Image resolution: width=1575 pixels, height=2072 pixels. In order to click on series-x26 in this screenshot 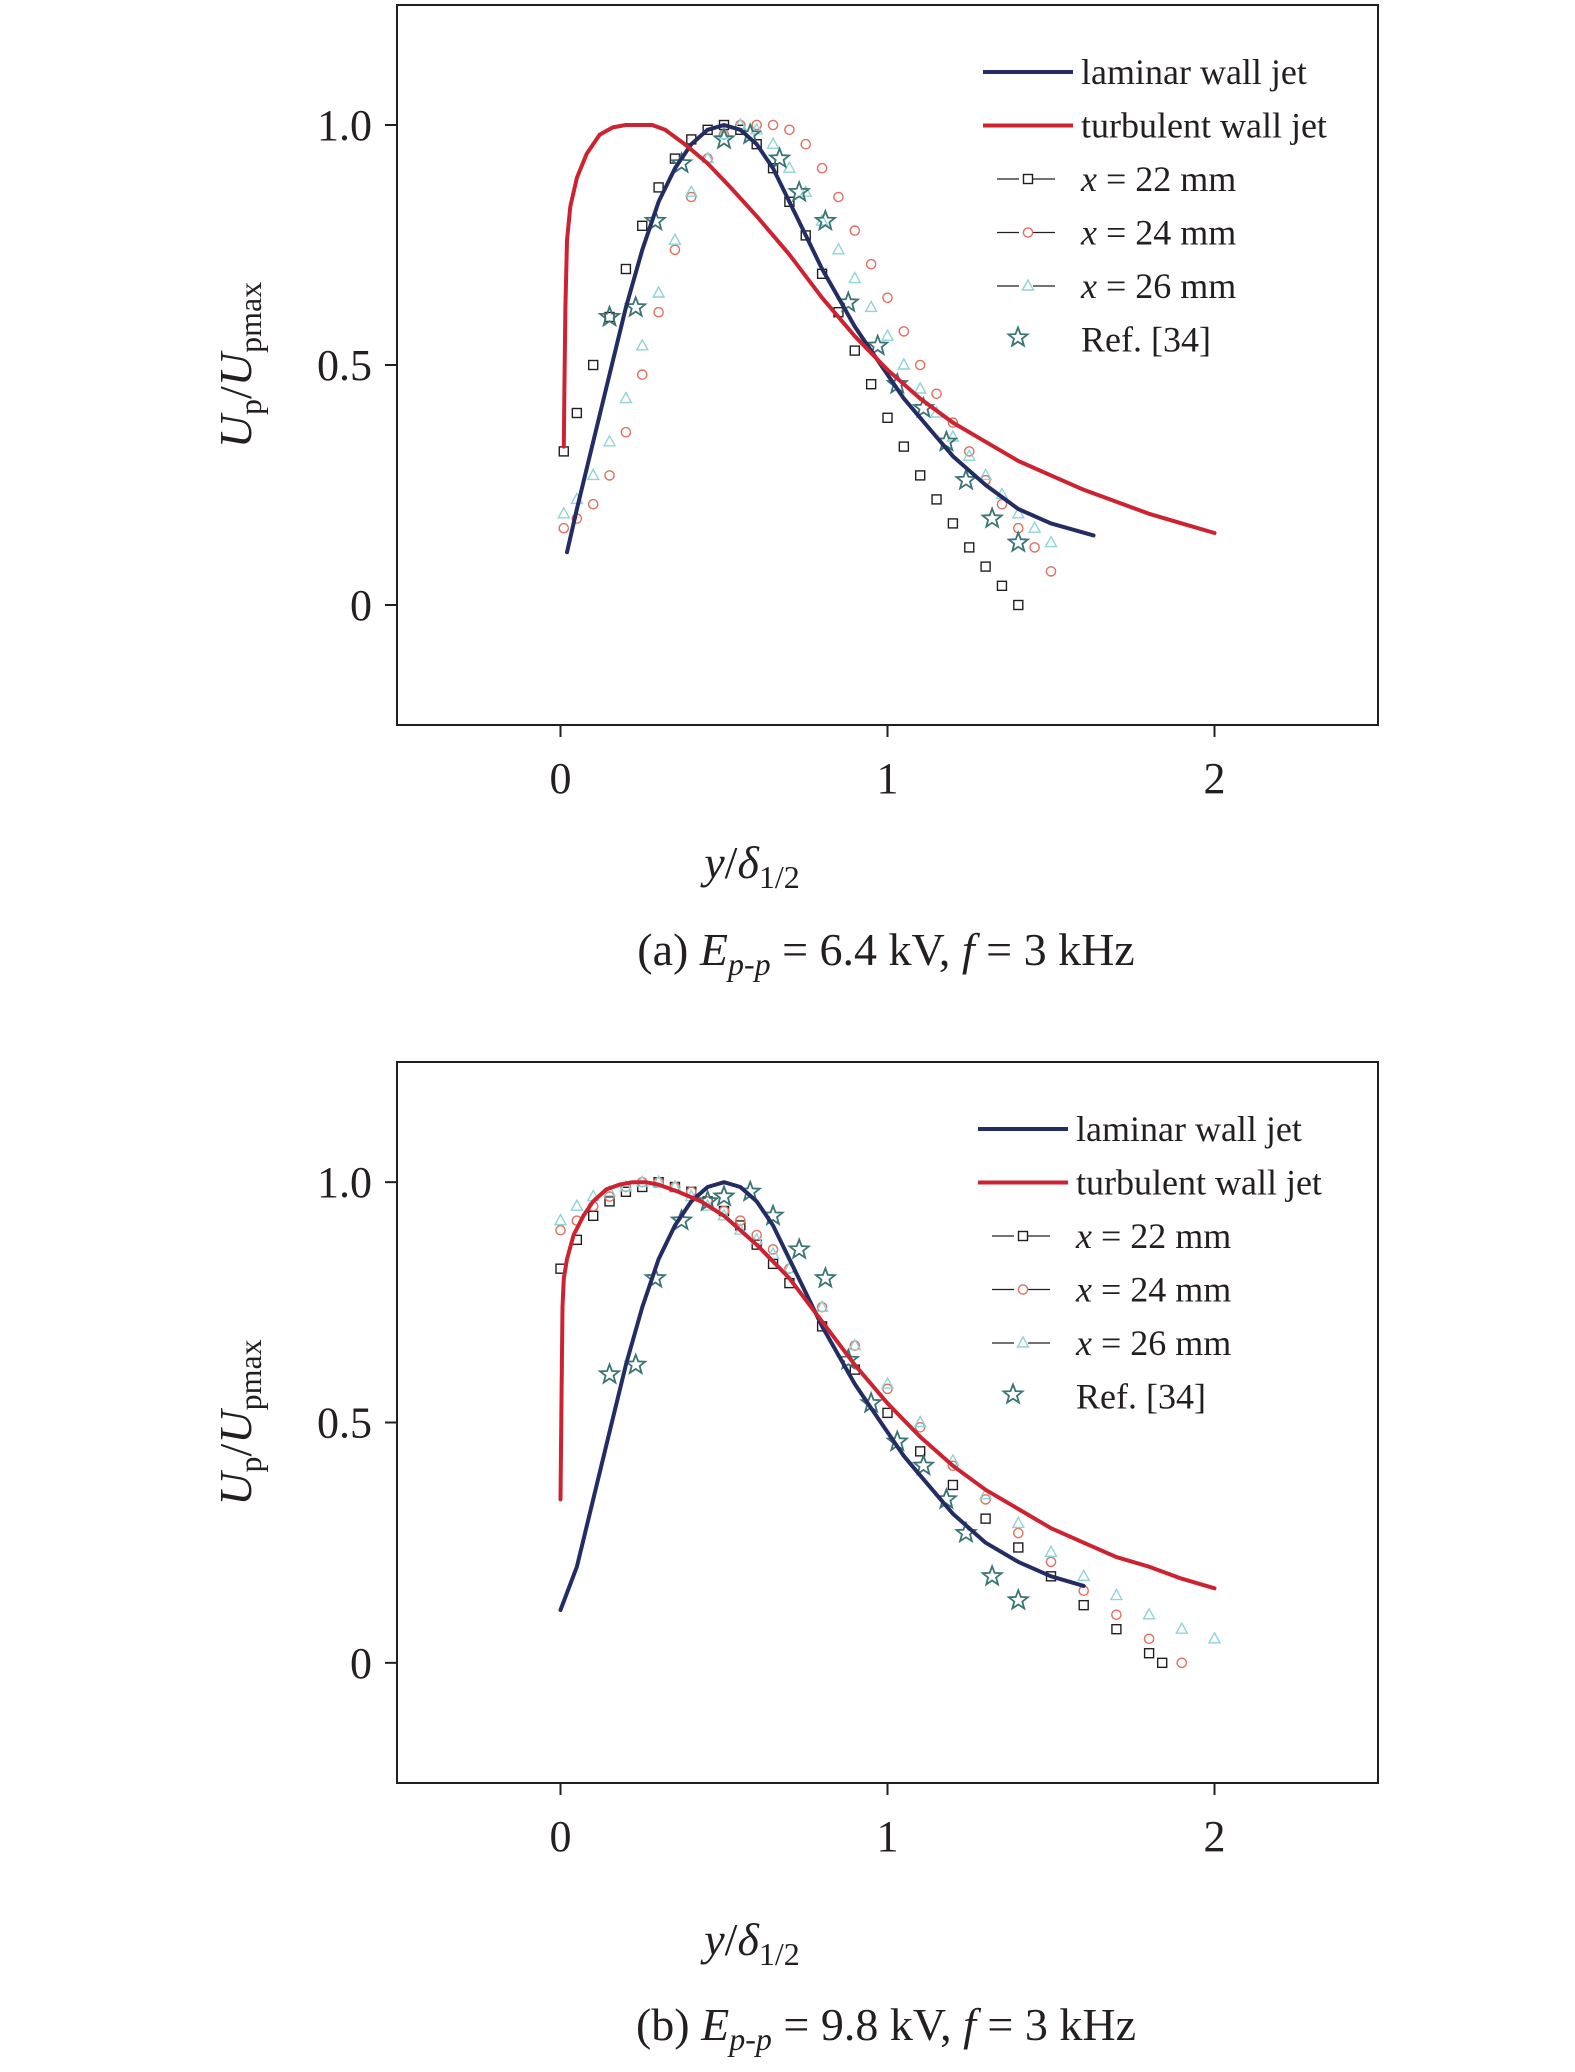, I will do `click(807, 332)`.